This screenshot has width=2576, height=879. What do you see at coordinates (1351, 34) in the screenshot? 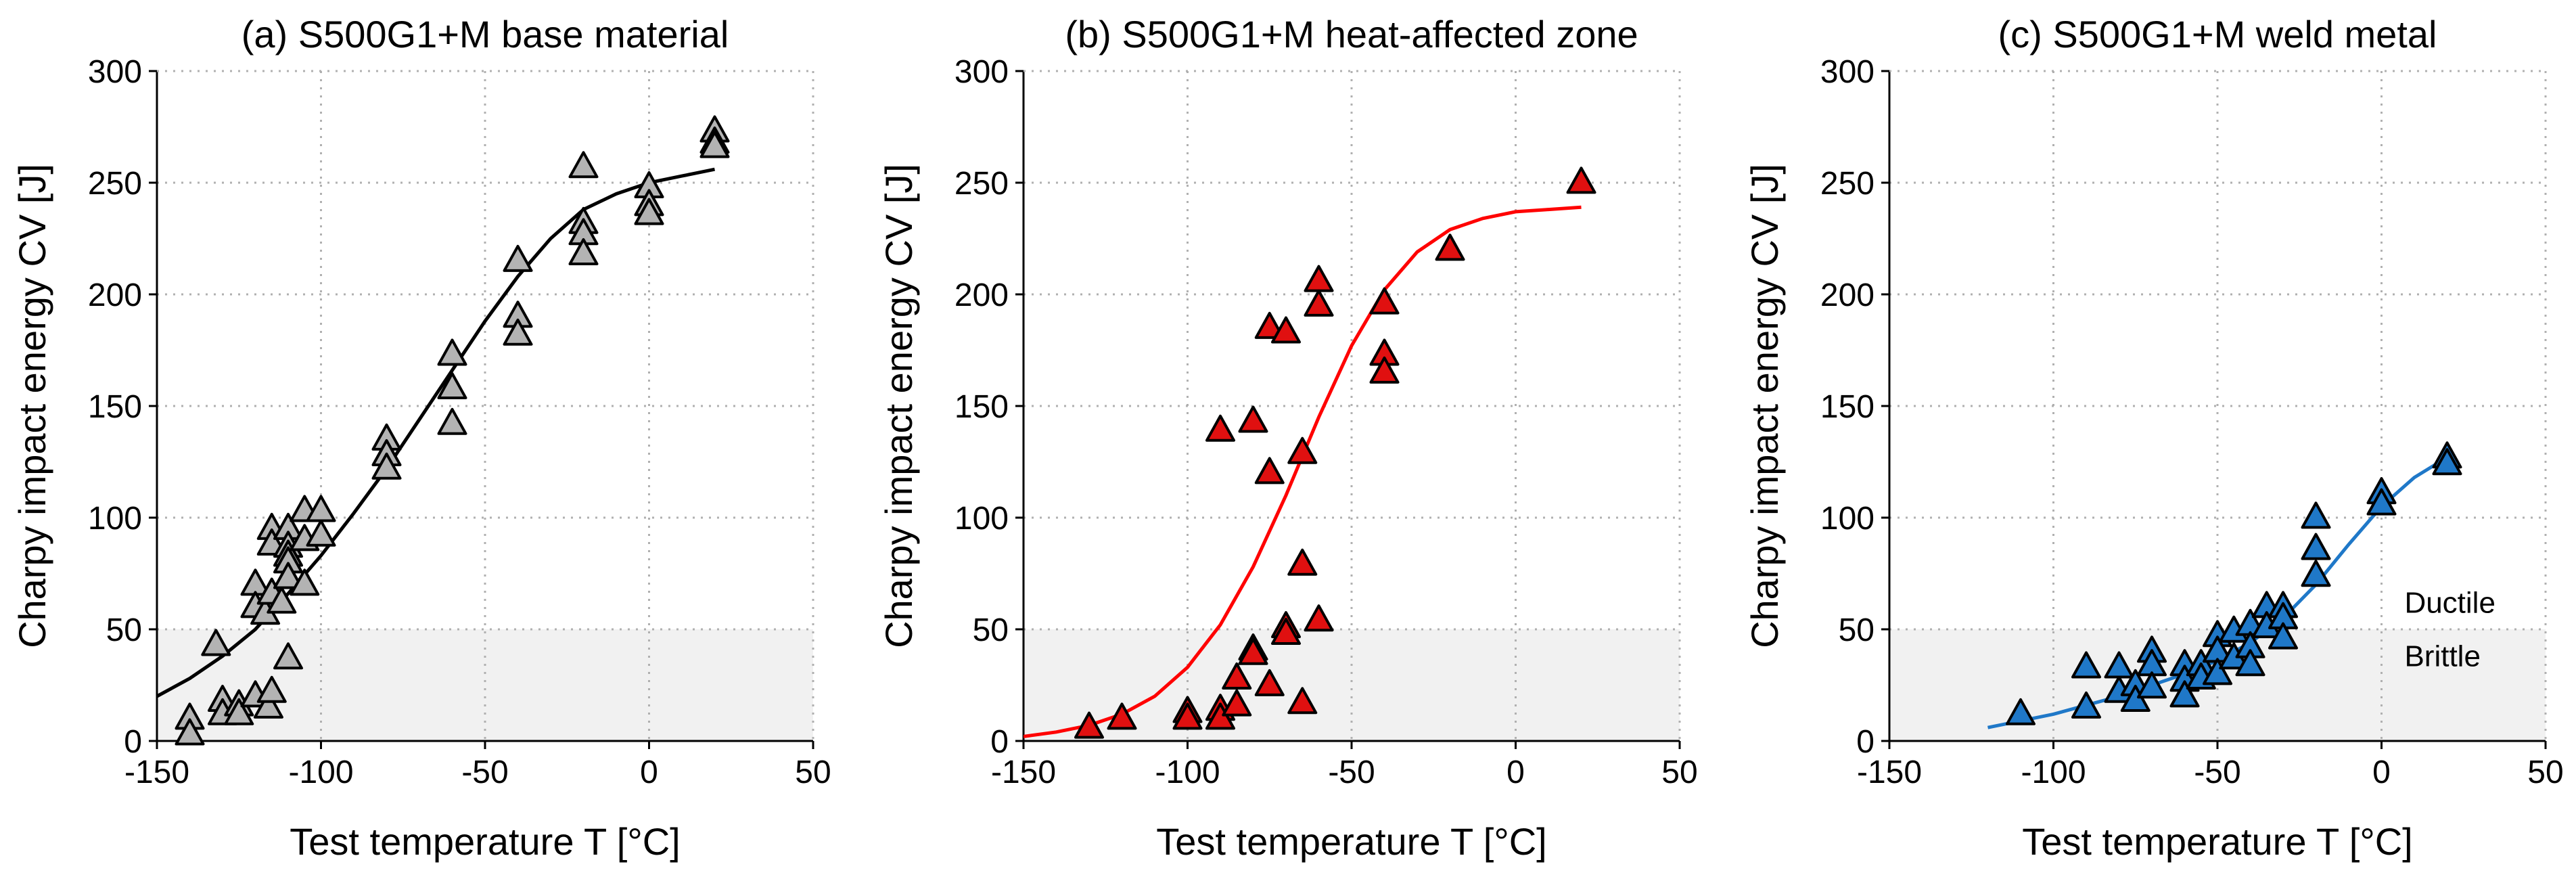
I see `chart-title: (b) S500G1+M heat-affected zone` at bounding box center [1351, 34].